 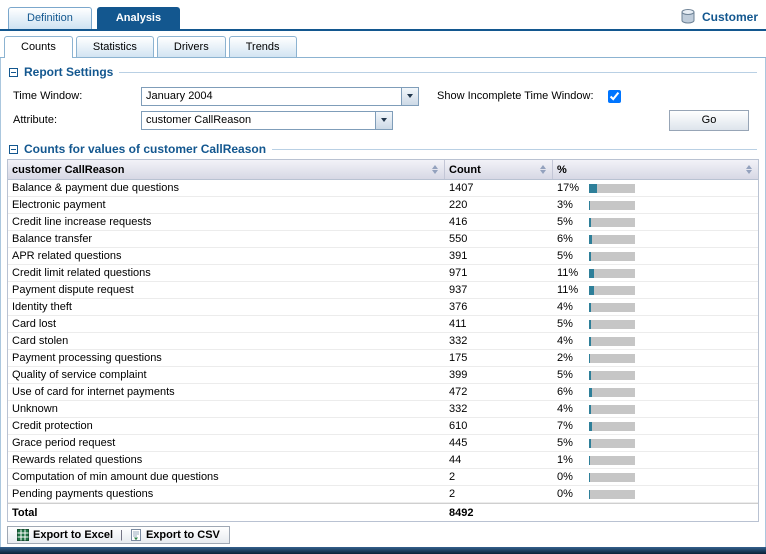 What do you see at coordinates (38, 47) in the screenshot?
I see `tab-counts: Counts` at bounding box center [38, 47].